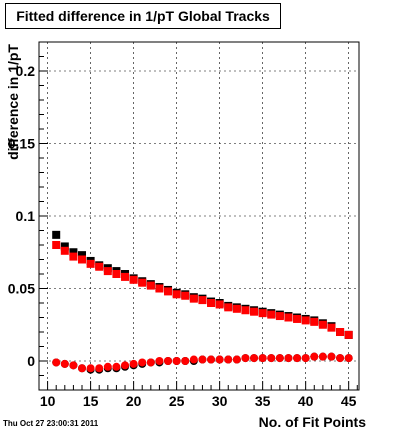 Image resolution: width=400 pixels, height=433 pixels. I want to click on timestamp: Thu Oct 27 23:00:31 2011, so click(51, 423).